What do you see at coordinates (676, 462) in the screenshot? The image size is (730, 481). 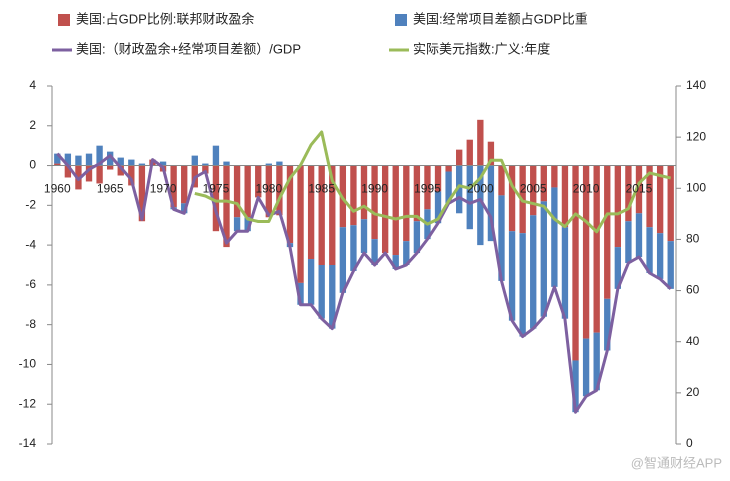 I see `watermark: @智通财经APP` at bounding box center [676, 462].